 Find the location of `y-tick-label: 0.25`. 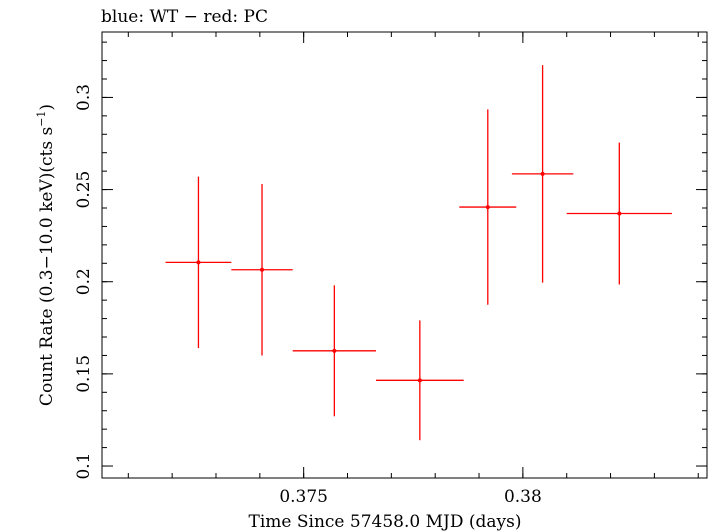

y-tick-label: 0.25 is located at coordinates (84, 190).